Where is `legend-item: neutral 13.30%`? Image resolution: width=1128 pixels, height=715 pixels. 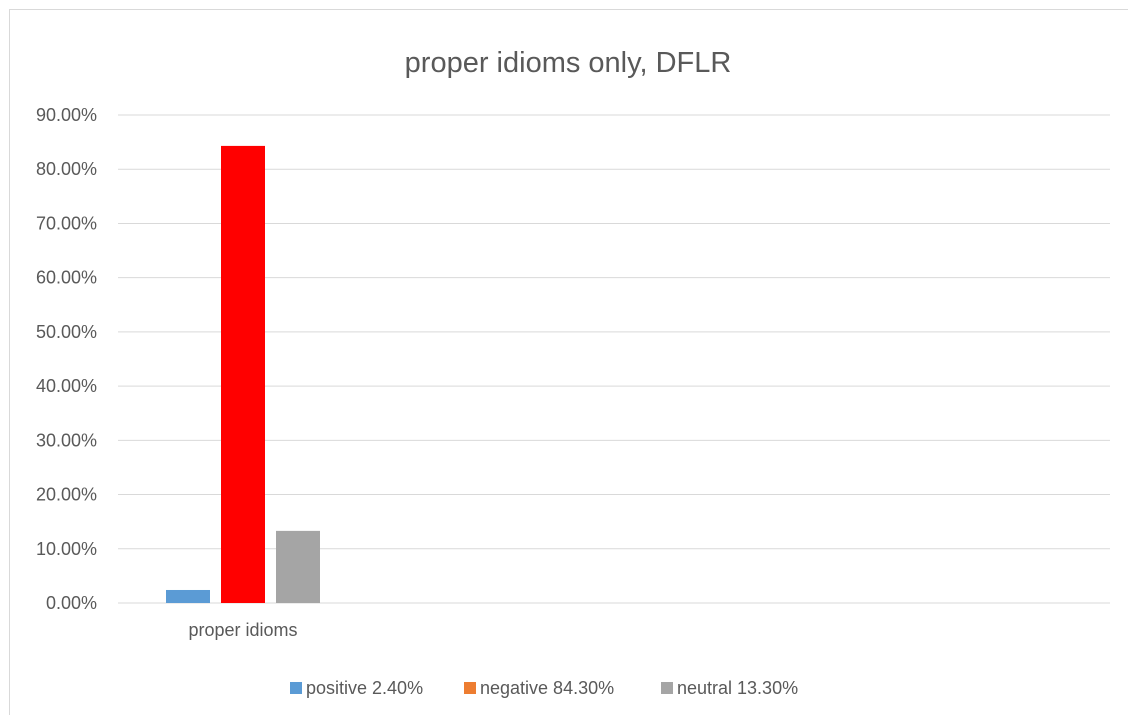
legend-item: neutral 13.30% is located at coordinates (729, 688).